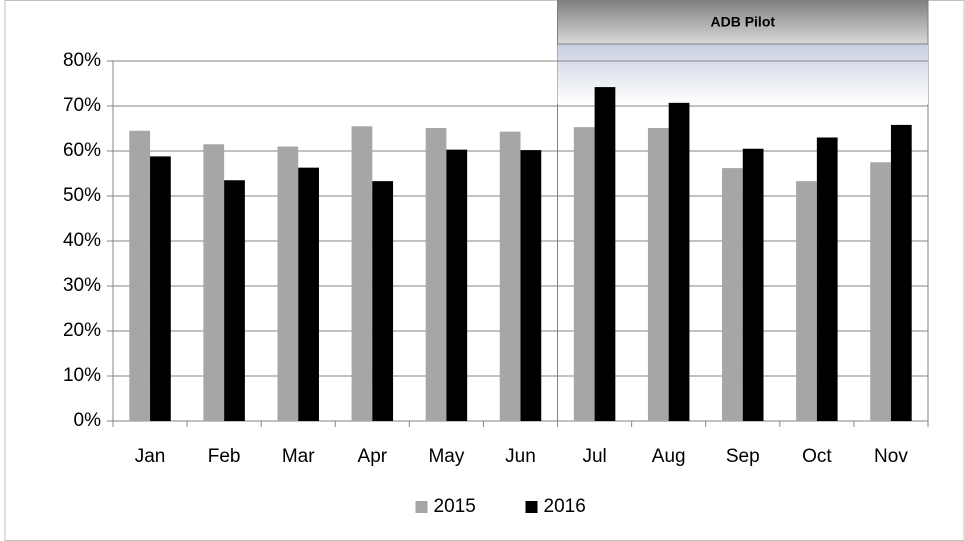  What do you see at coordinates (82, 60) in the screenshot?
I see `y-tick-label: 80%` at bounding box center [82, 60].